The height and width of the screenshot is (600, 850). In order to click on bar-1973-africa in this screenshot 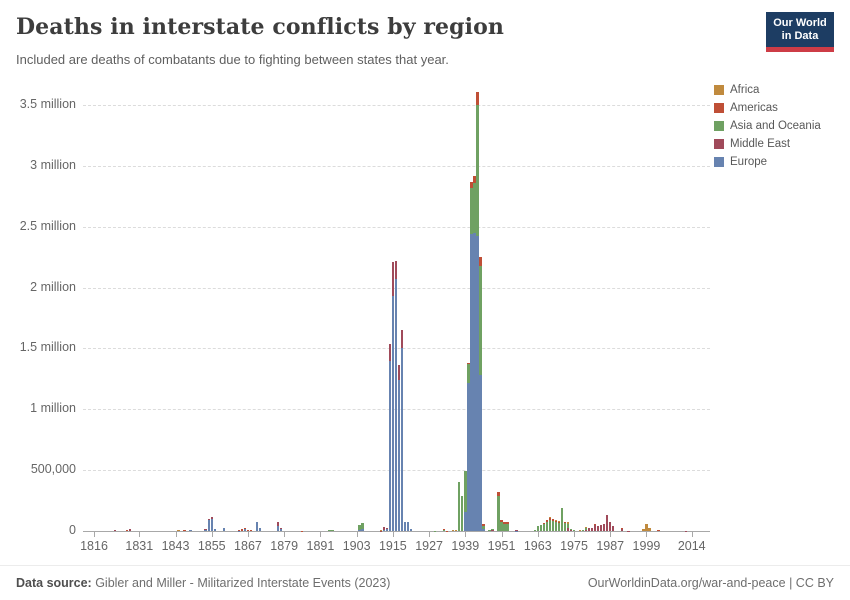, I will do `click(568, 523)`.